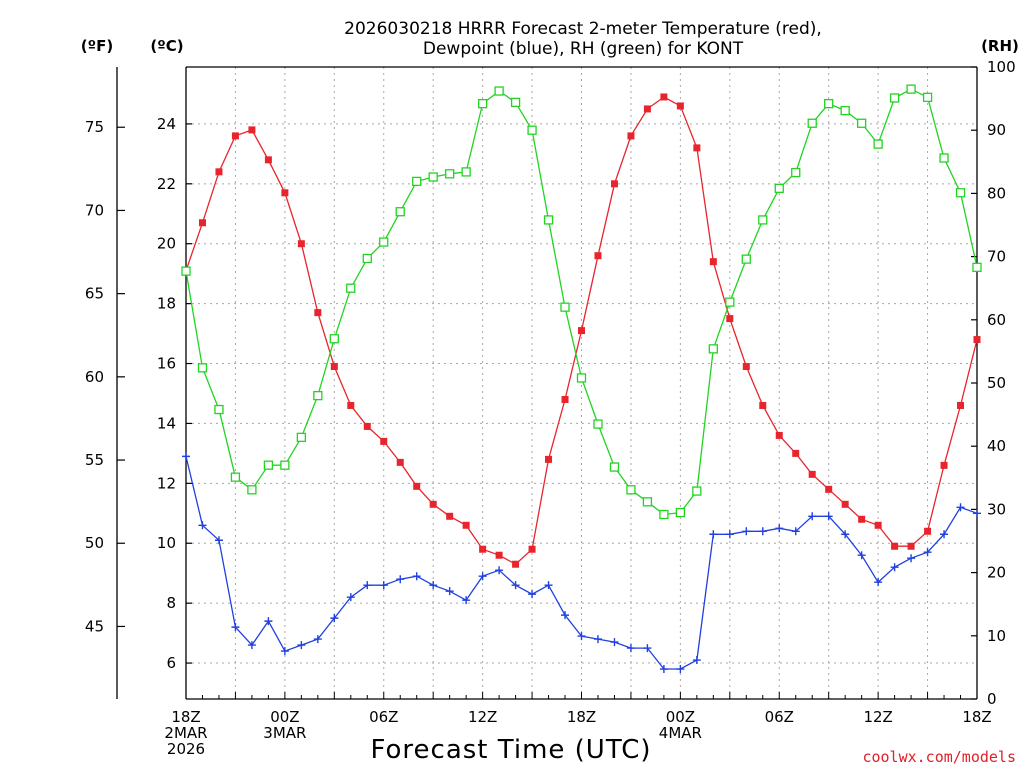 Image resolution: width=1024 pixels, height=768 pixels. Describe the element at coordinates (166, 124) in the screenshot. I see `celsius-tick-label: 24` at that location.